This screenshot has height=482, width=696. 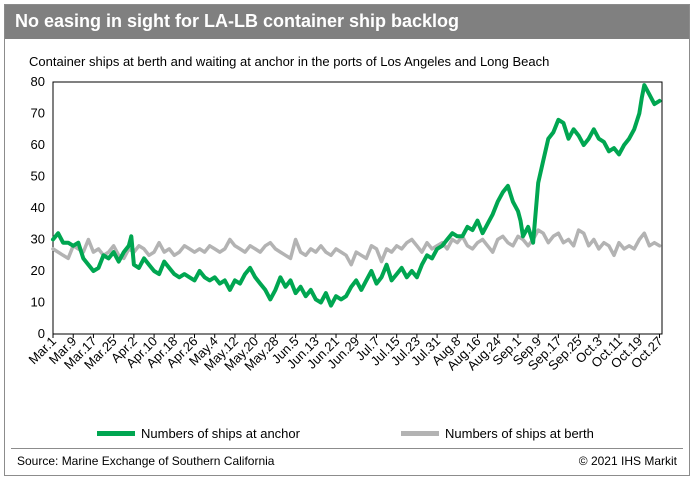 What do you see at coordinates (38, 176) in the screenshot?
I see `y-tick-label: 50` at bounding box center [38, 176].